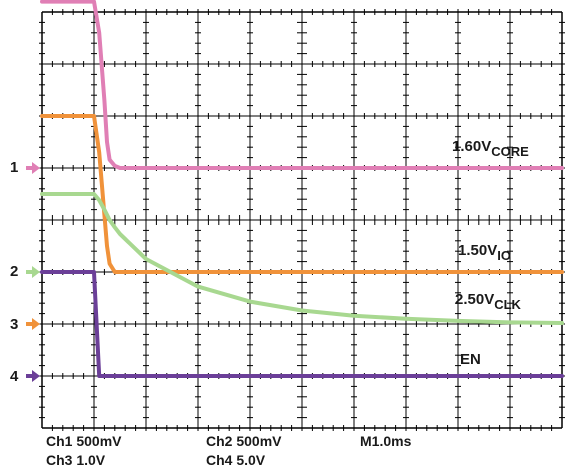  What do you see at coordinates (490, 148) in the screenshot?
I see `series-label-core: 1.60VCORE` at bounding box center [490, 148].